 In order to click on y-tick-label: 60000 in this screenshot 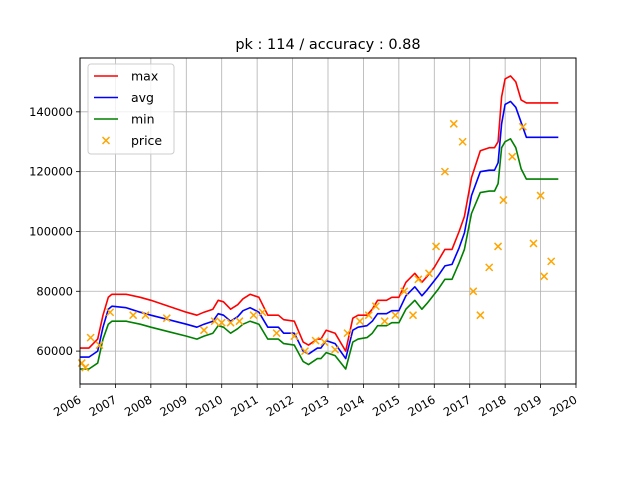, I will do `click(54, 351)`.